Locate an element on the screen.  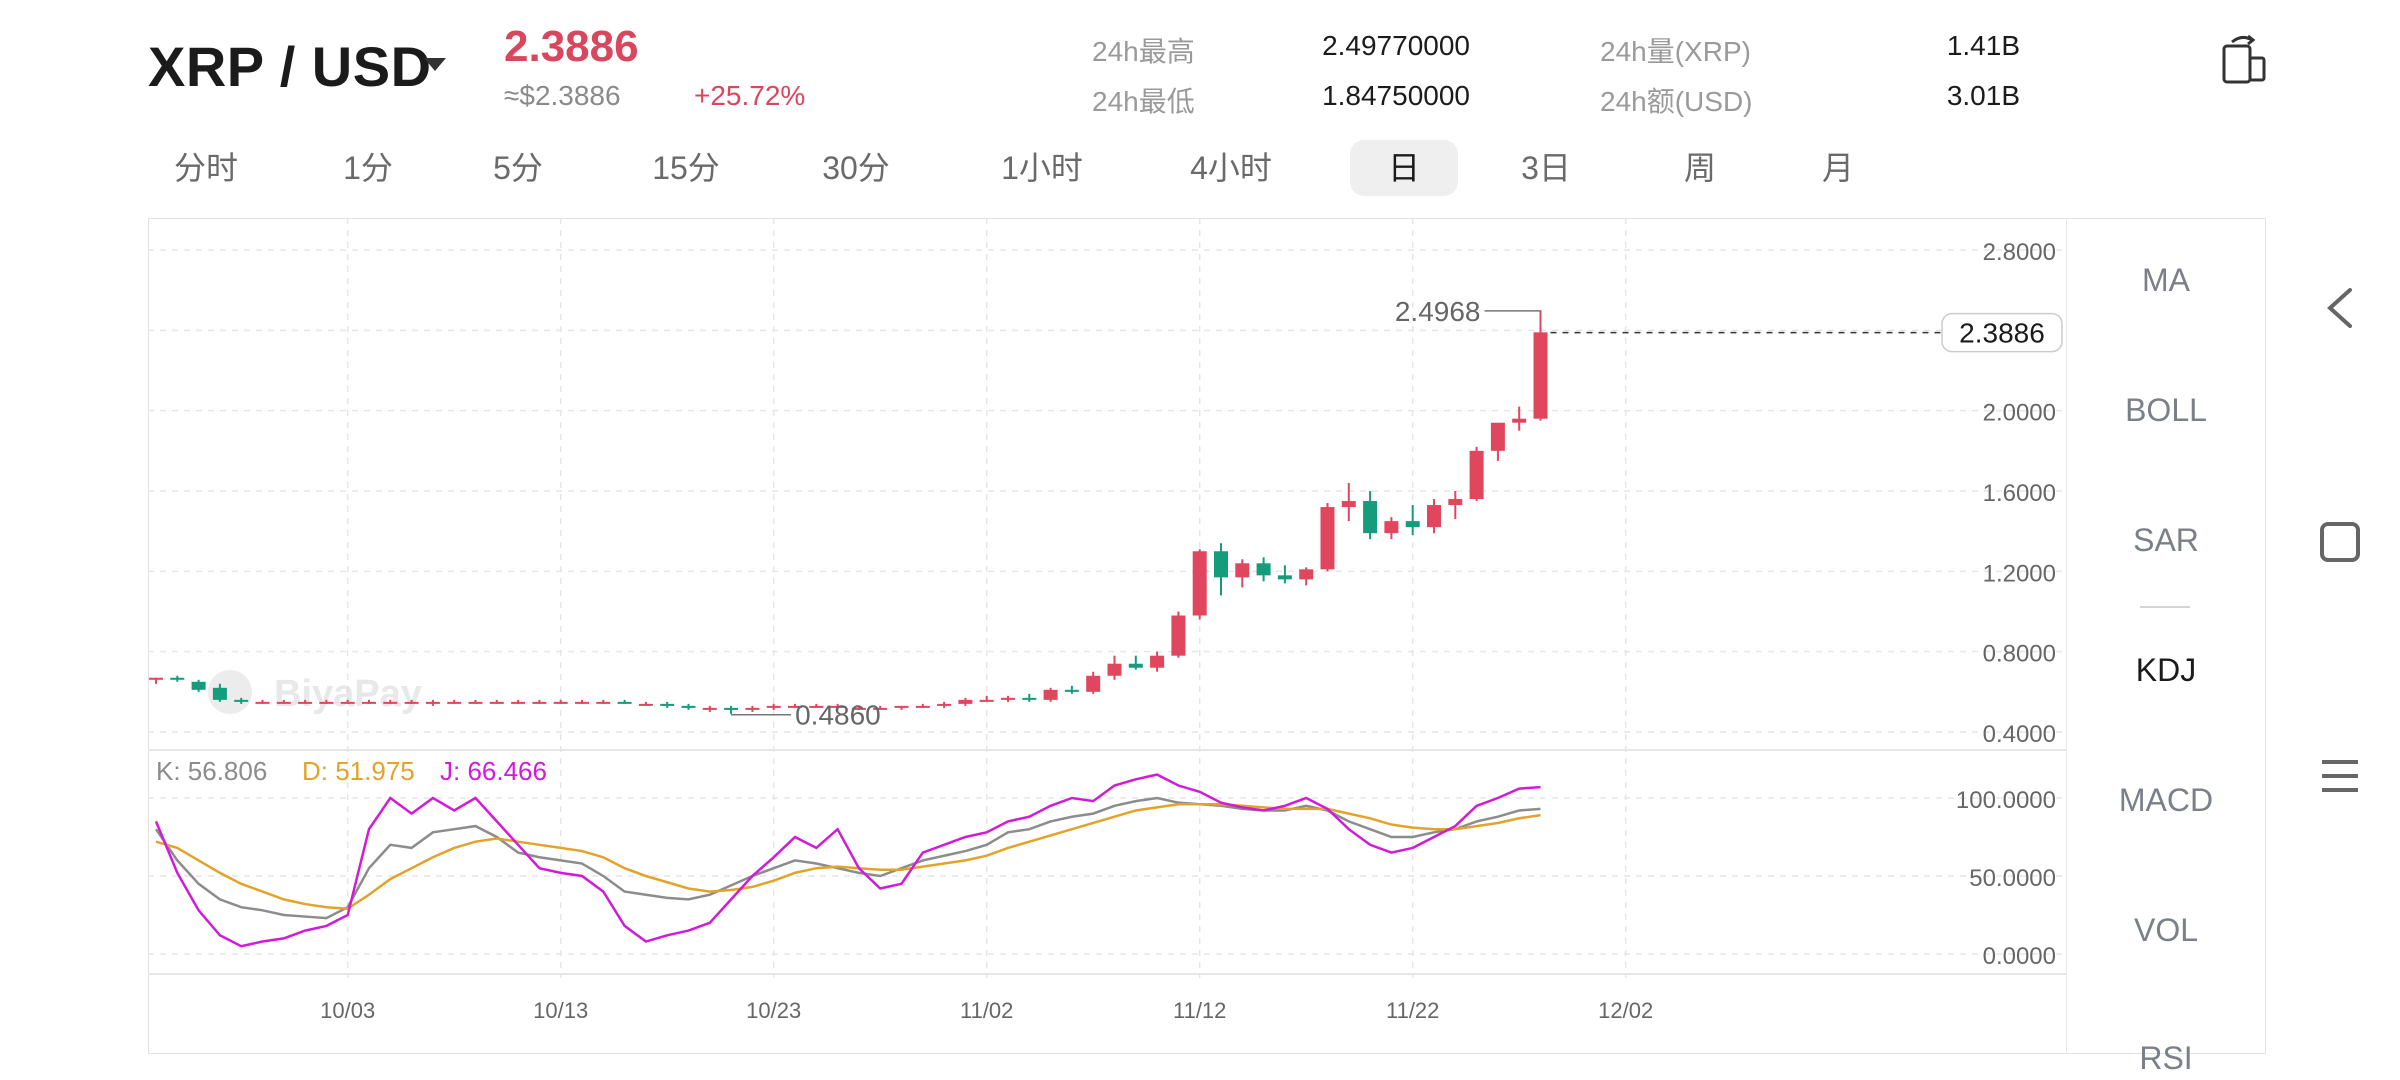
recent-apps-icon is located at coordinates (2340, 776).